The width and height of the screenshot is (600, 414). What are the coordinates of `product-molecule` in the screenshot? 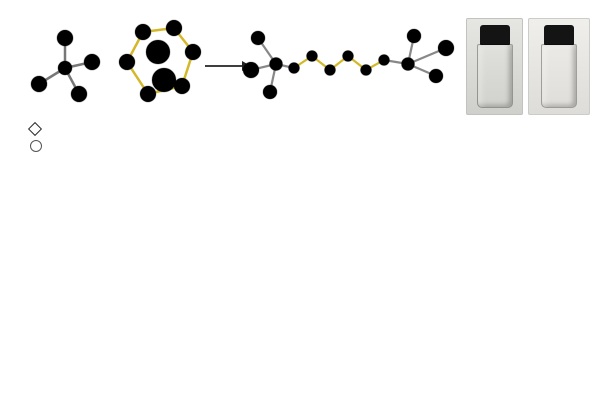 It's located at (348, 64).